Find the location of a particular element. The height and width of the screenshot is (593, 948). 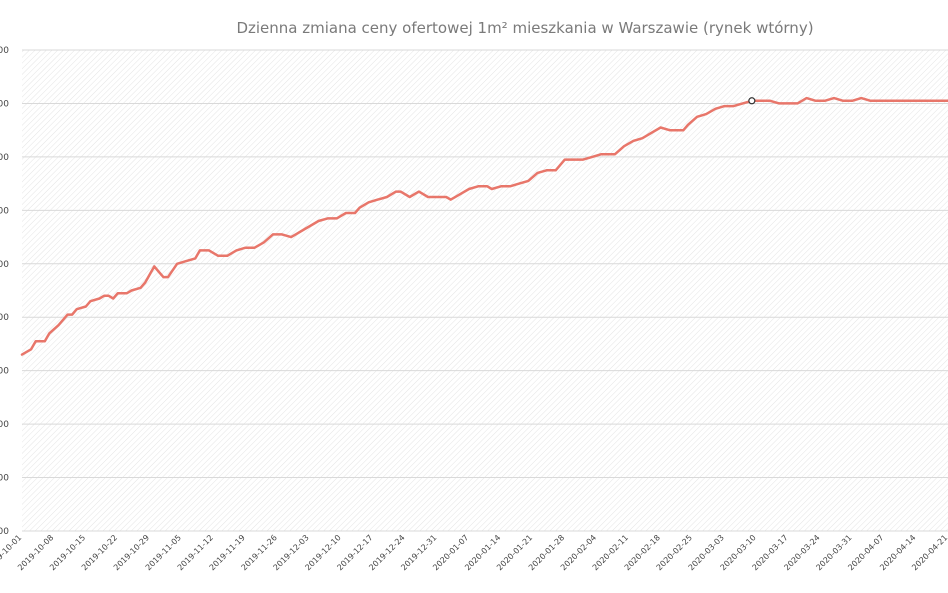

y-axis-tick-labels: 000 000 000 000 000 000 000 000 000 000 is located at coordinates (4, 291).